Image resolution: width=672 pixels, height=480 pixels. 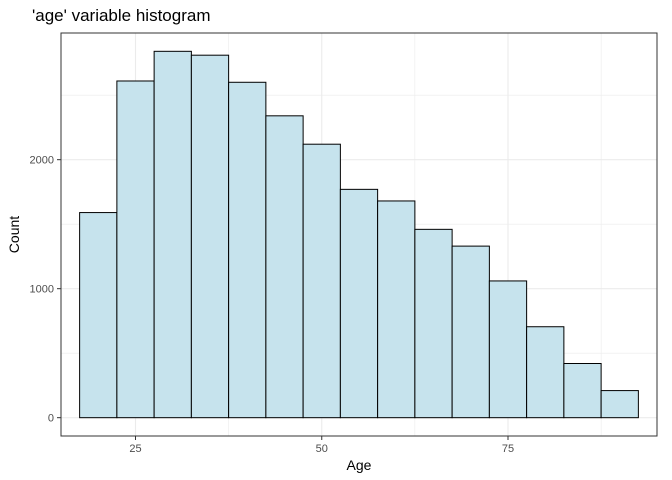 What do you see at coordinates (42, 290) in the screenshot?
I see `y-tick-label: 1000` at bounding box center [42, 290].